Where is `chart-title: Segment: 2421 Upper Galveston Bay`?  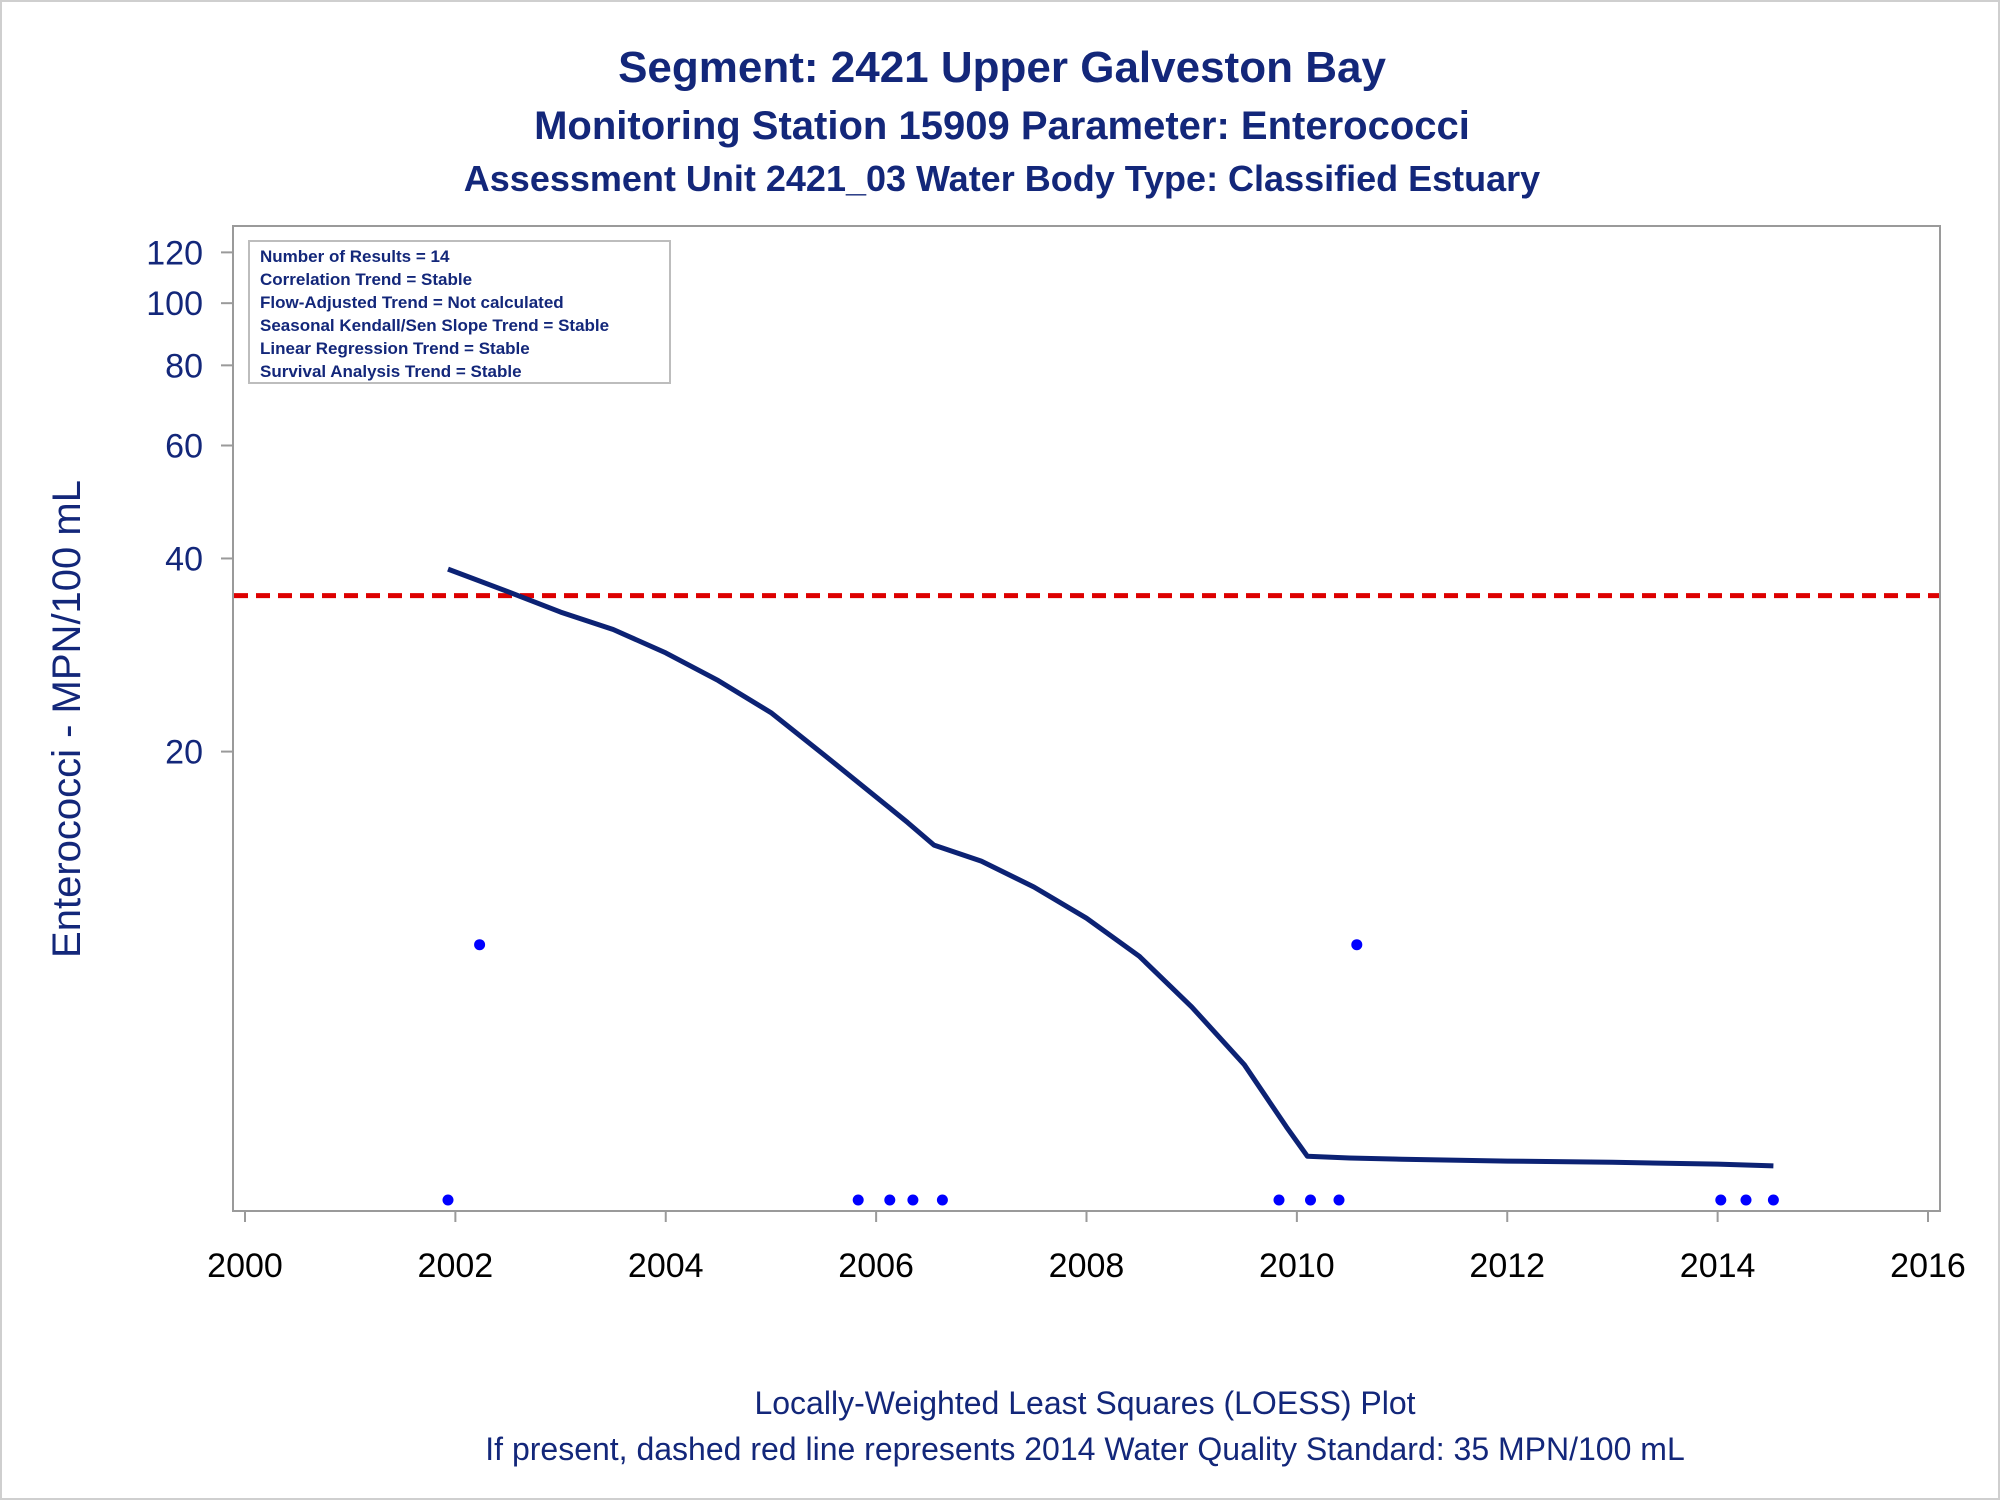
chart-title: Segment: 2421 Upper Galveston Bay is located at coordinates (1002, 67).